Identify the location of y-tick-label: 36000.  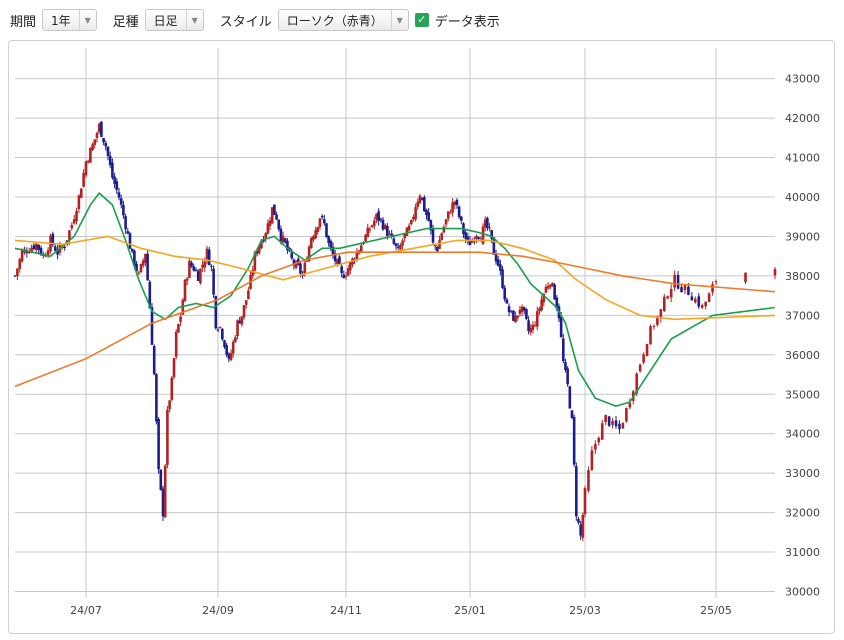
(802, 355).